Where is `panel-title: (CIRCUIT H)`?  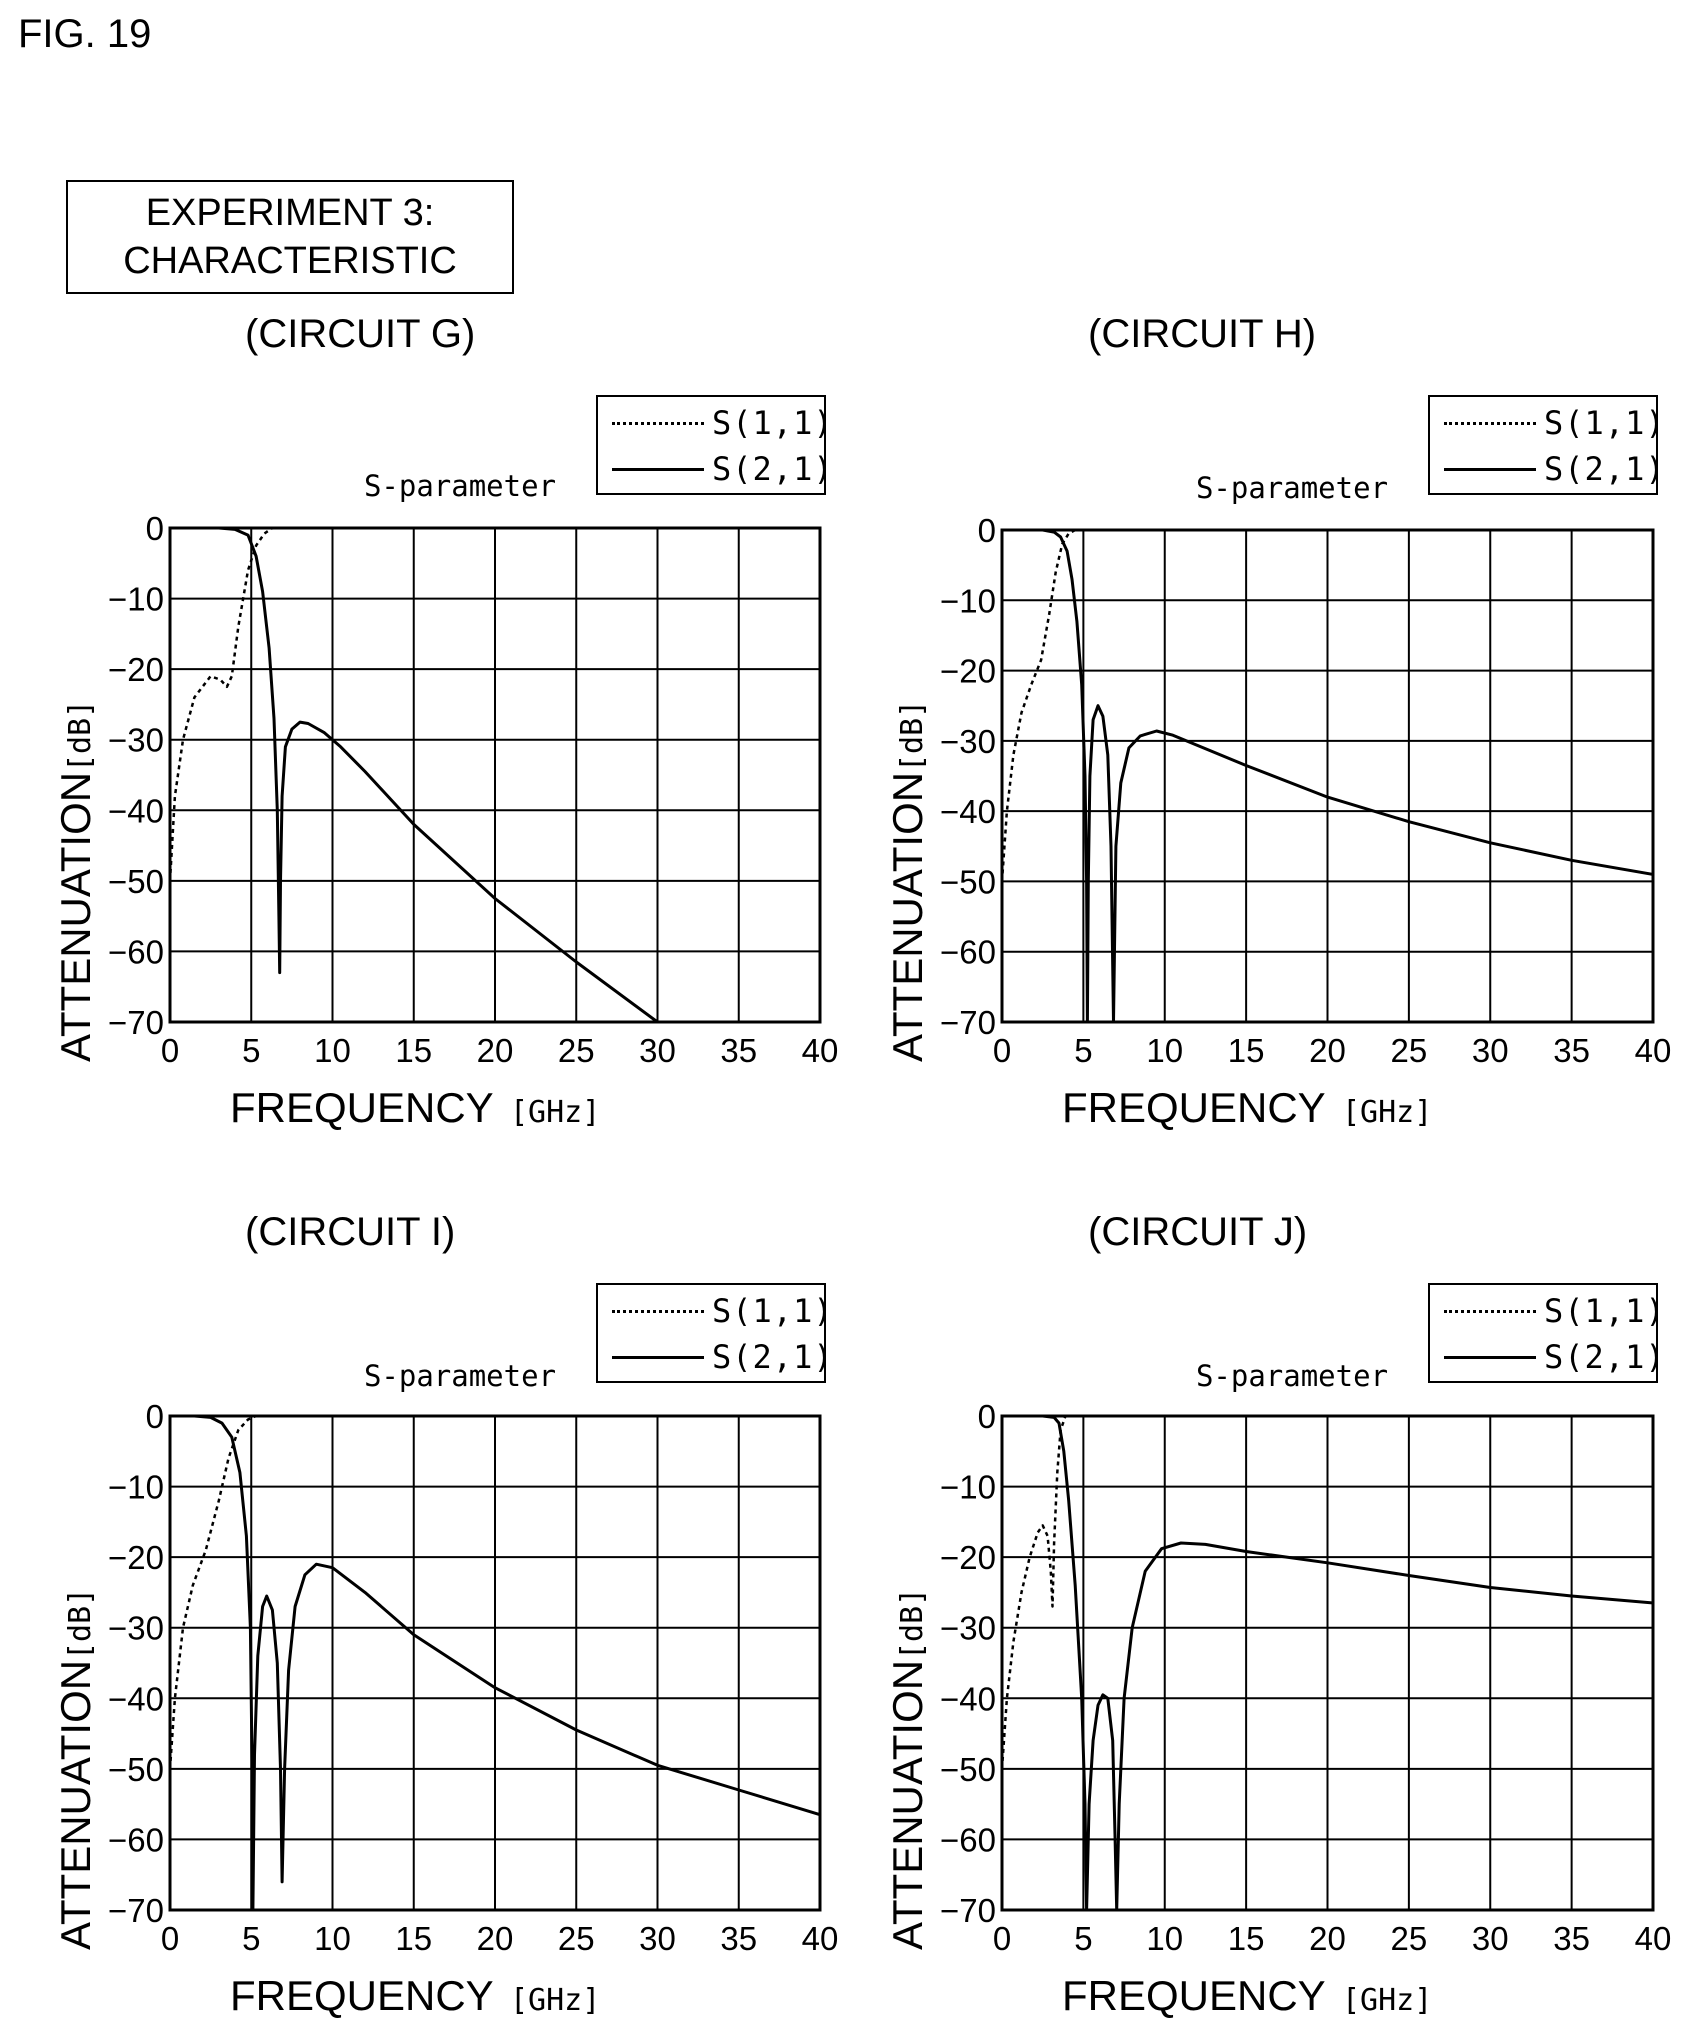 panel-title: (CIRCUIT H) is located at coordinates (1202, 334).